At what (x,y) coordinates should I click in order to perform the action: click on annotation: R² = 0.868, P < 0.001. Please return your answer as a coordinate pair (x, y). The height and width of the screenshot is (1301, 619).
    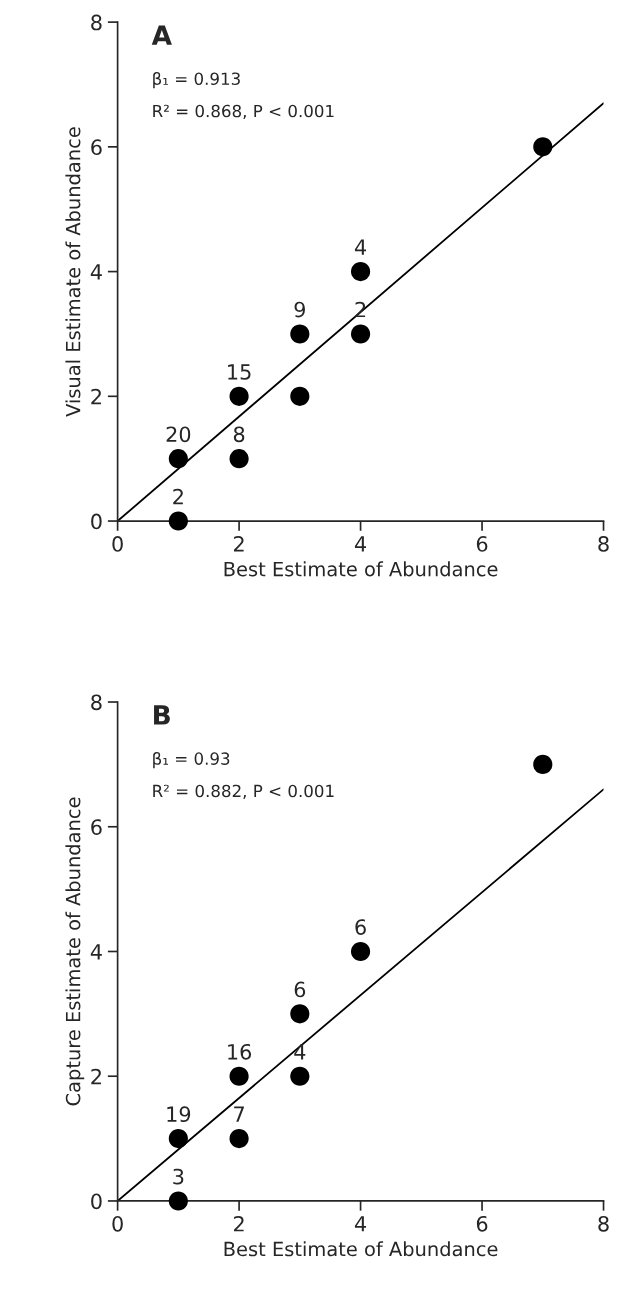
    Looking at the image, I should click on (243, 112).